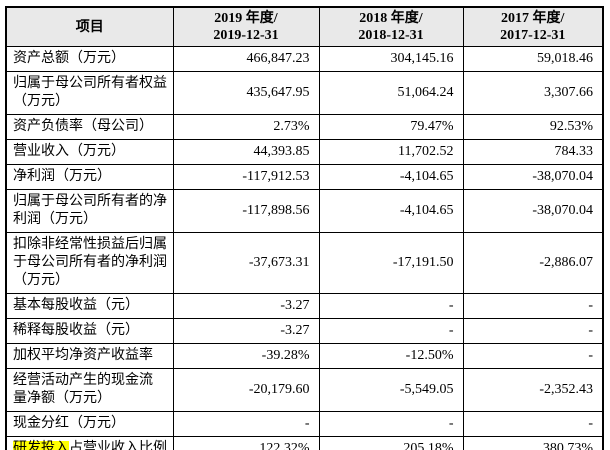  Describe the element at coordinates (391, 390) in the screenshot. I see `value-2018: -5,549.05` at that location.